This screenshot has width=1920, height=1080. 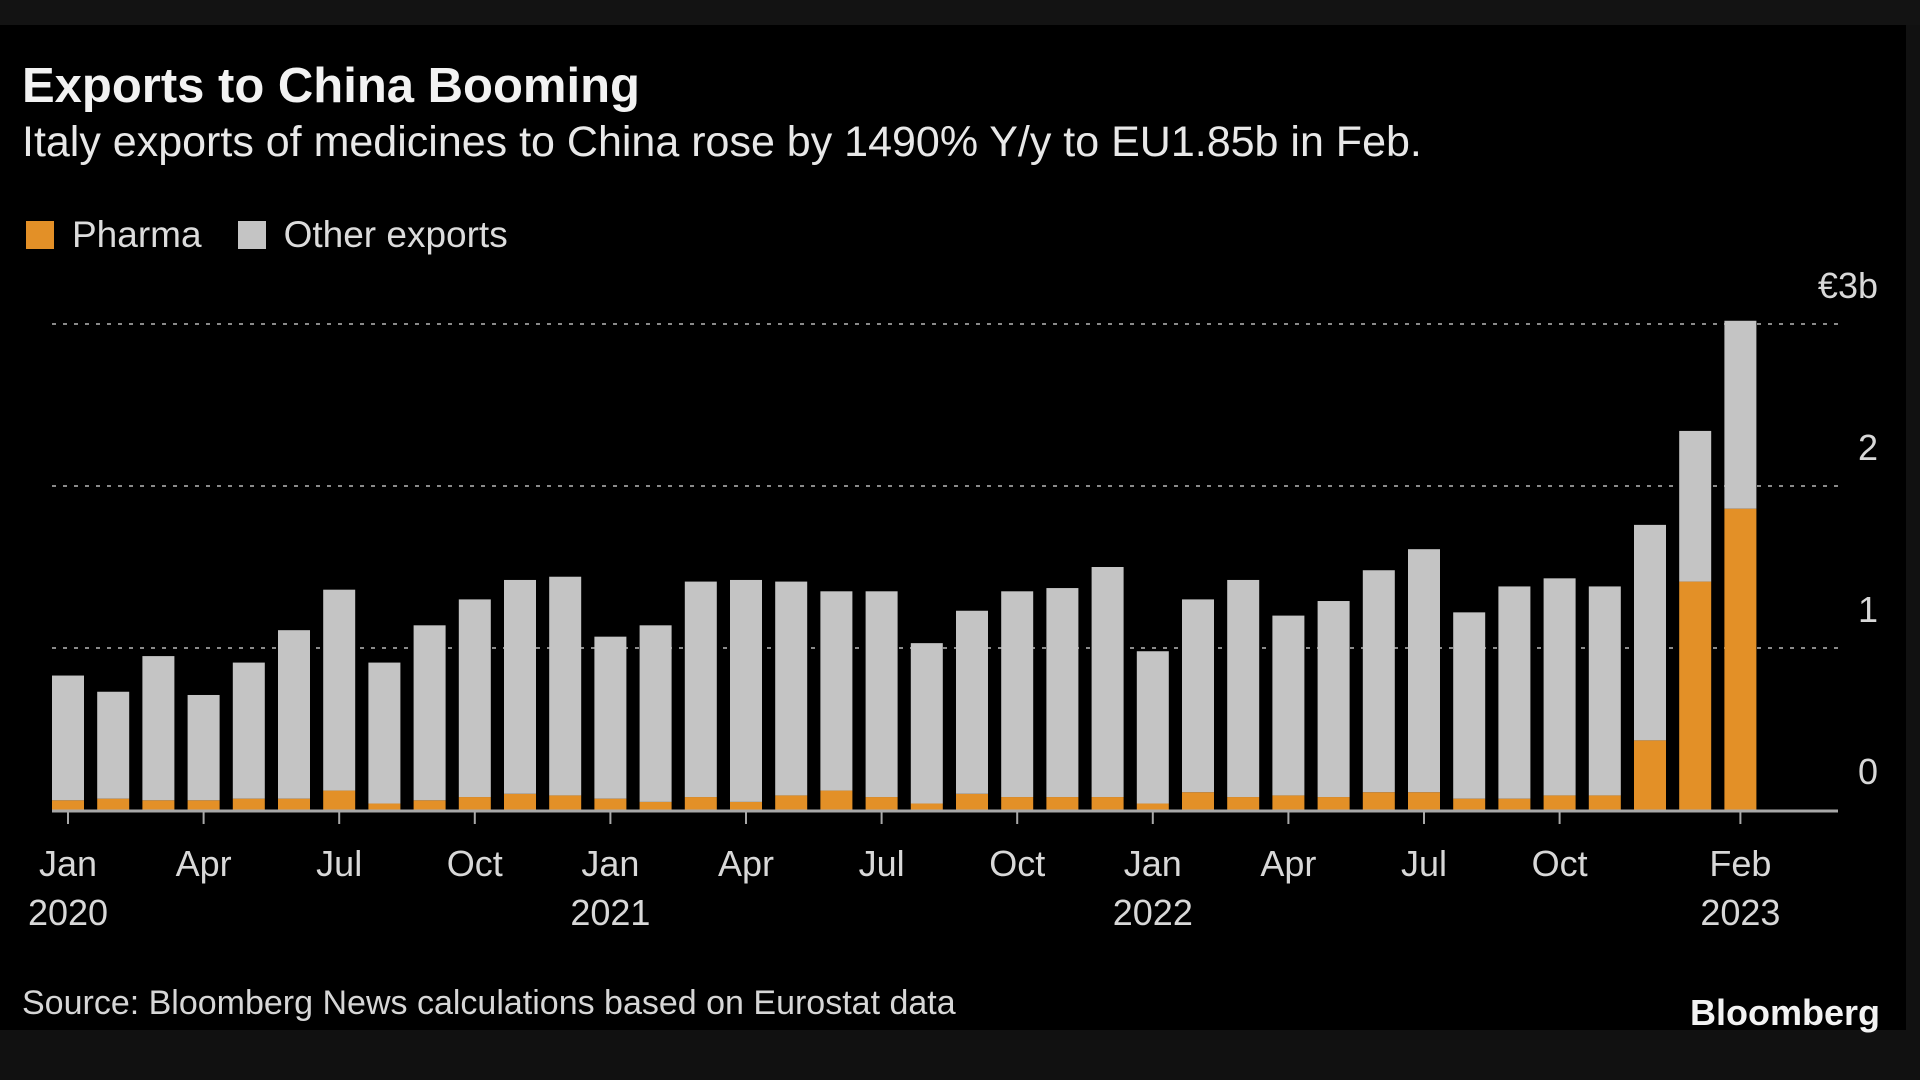 I want to click on legend-item-pharma: Pharma, so click(x=114, y=235).